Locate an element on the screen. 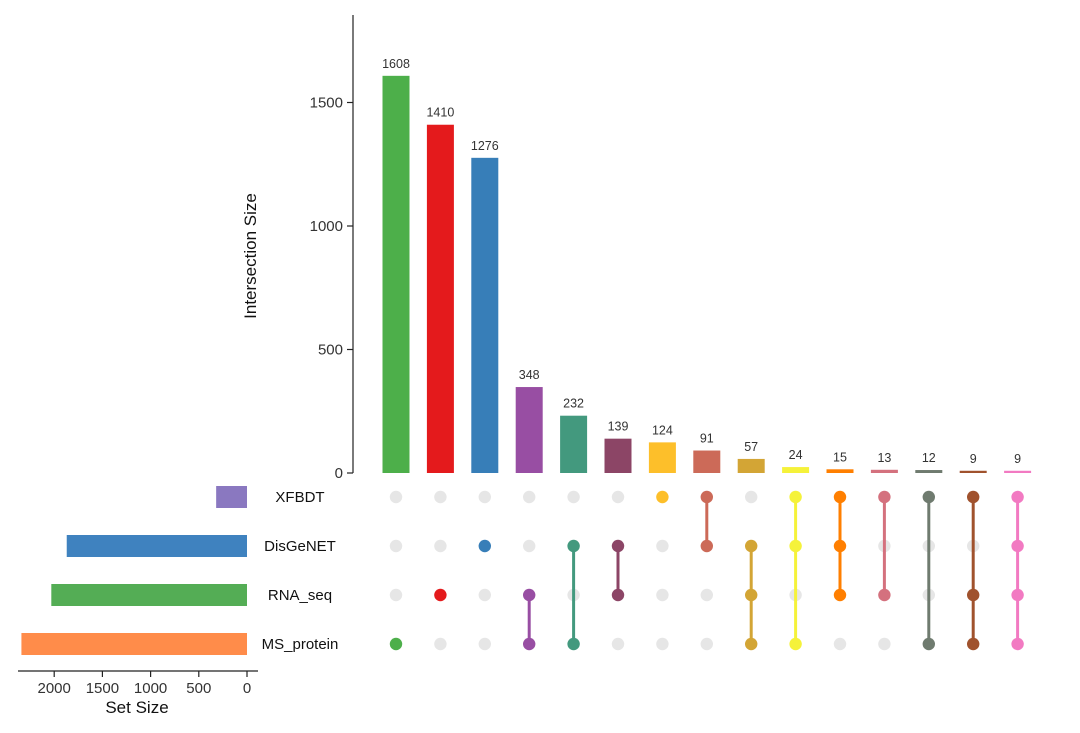 The height and width of the screenshot is (733, 1080). y-tick-label: 0 is located at coordinates (339, 473).